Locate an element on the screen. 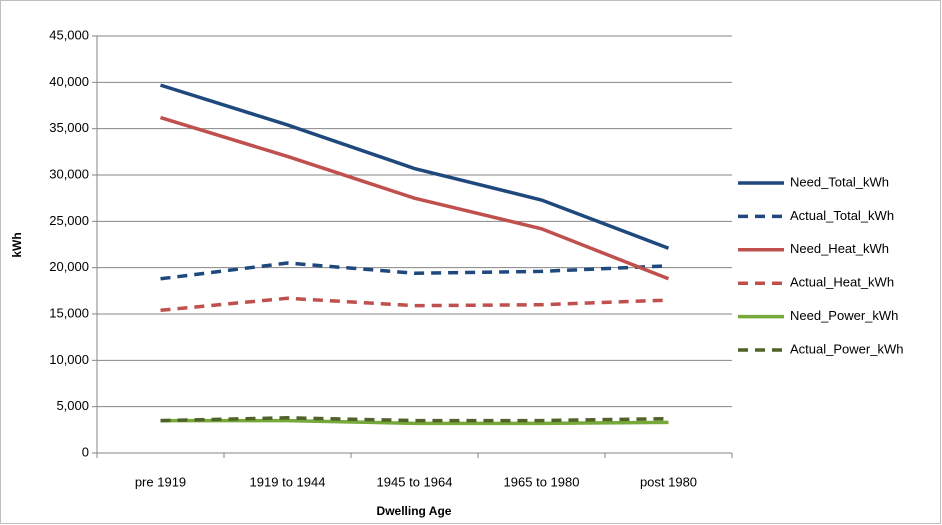  y-tick-label: 40,000 is located at coordinates (69, 81).